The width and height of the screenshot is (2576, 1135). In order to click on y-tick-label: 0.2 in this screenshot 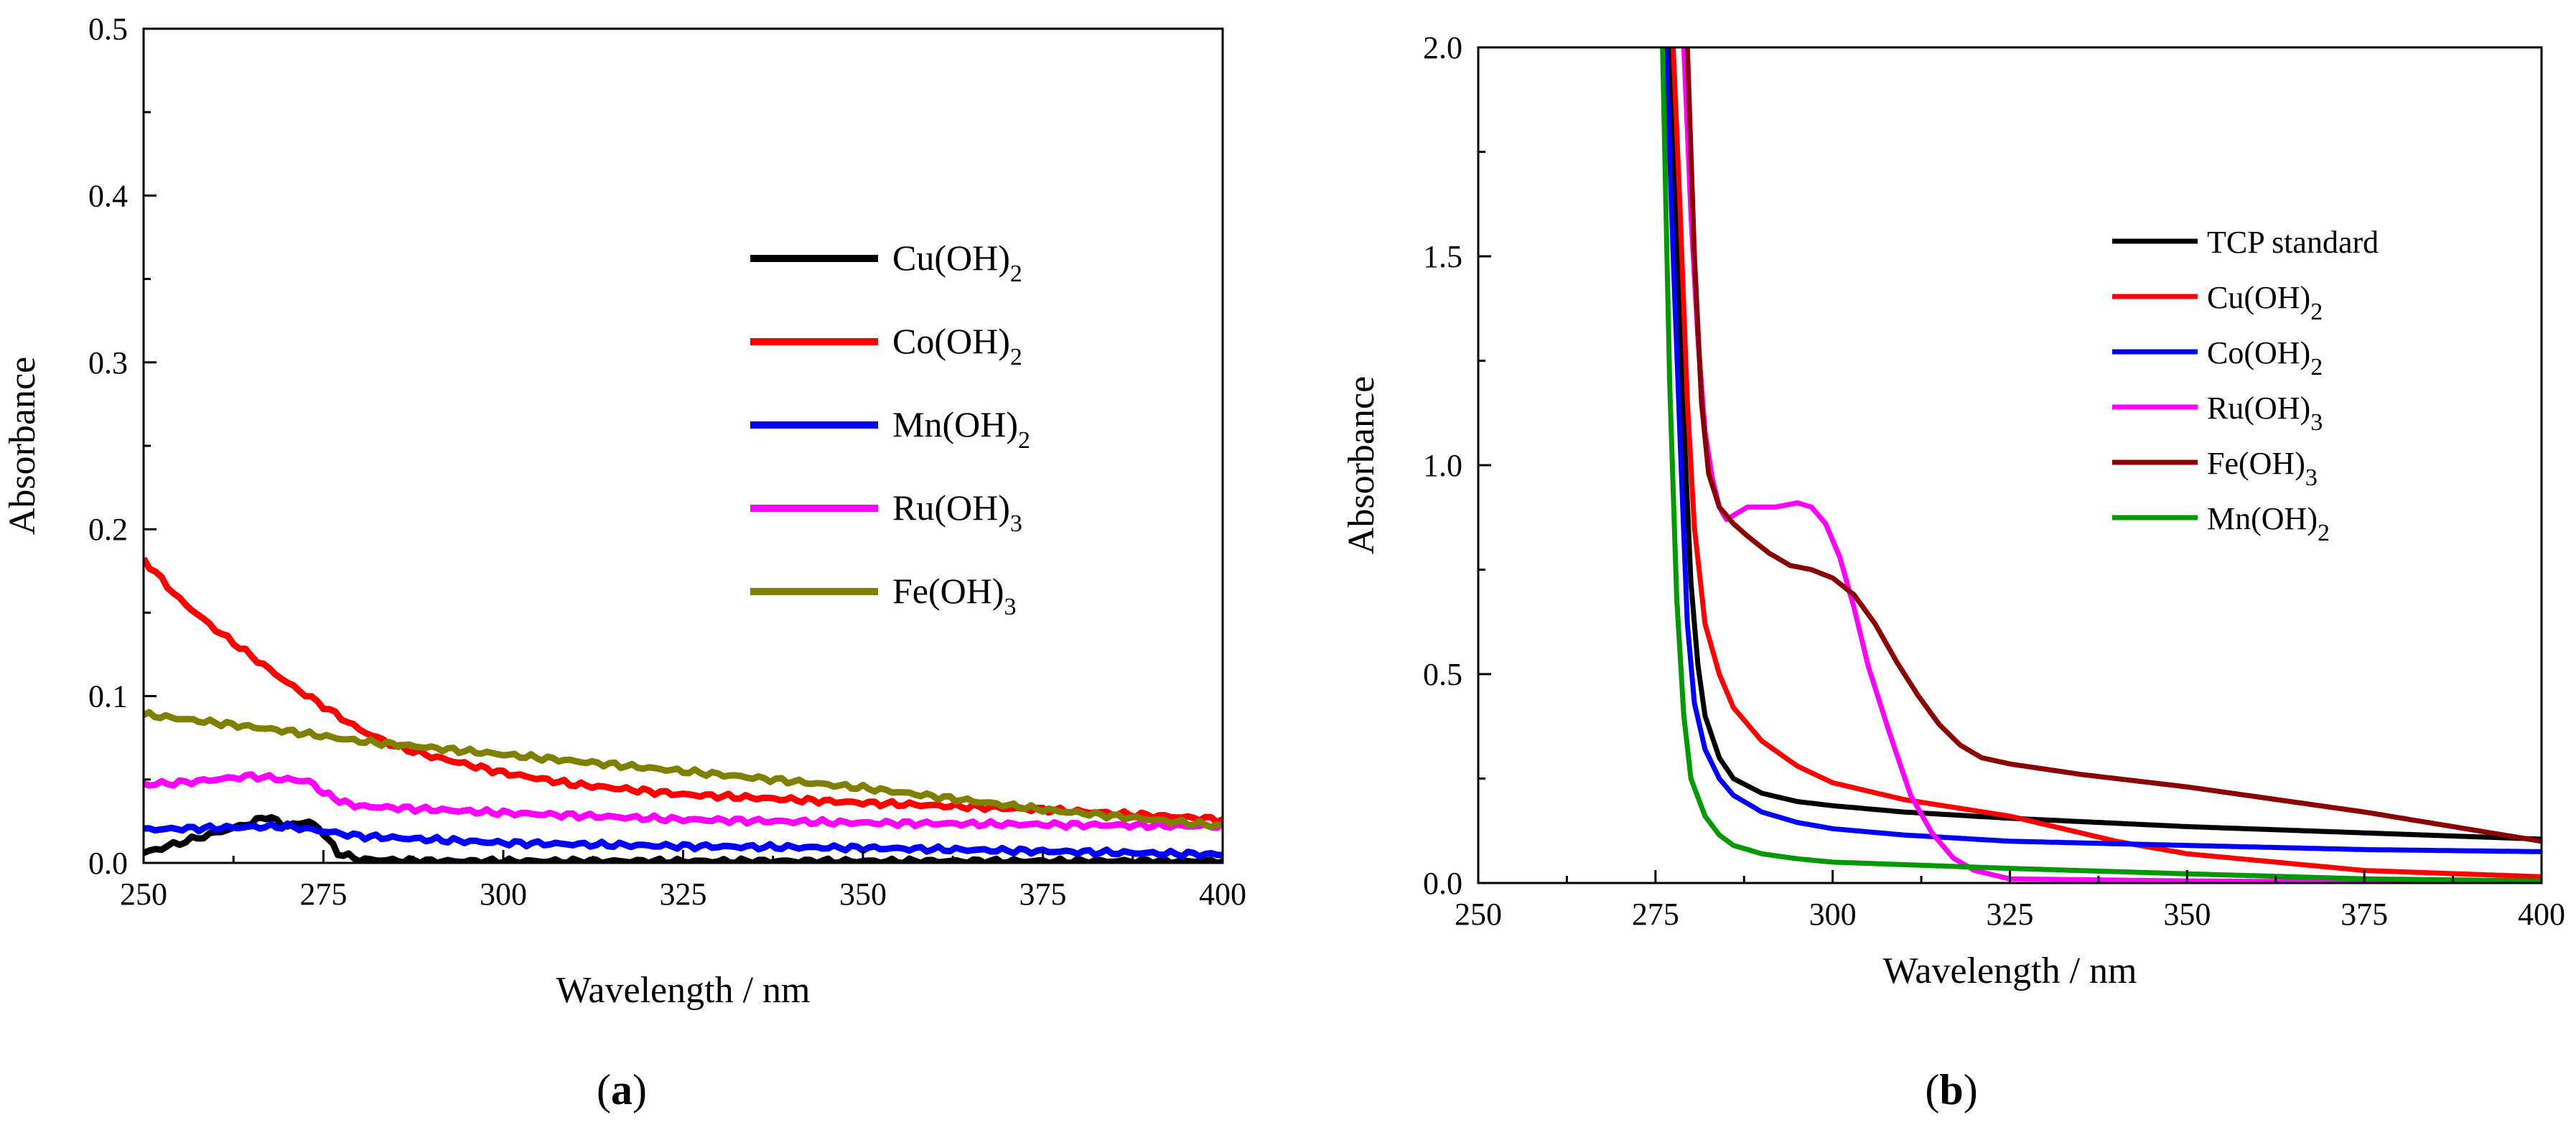, I will do `click(108, 529)`.